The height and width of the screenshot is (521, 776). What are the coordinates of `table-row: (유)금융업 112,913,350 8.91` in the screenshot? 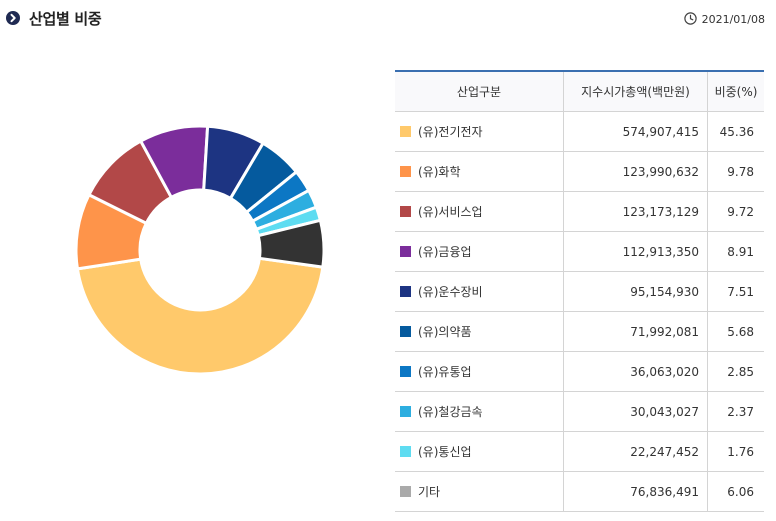 It's located at (579, 251).